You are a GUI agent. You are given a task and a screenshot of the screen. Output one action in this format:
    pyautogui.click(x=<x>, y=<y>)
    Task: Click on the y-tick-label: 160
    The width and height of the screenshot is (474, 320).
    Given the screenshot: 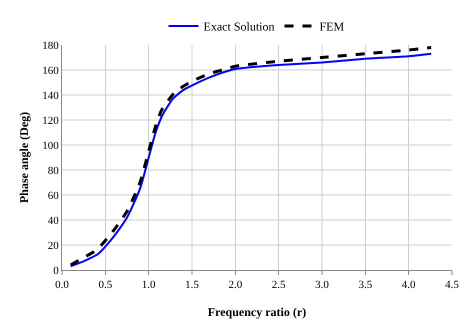 What is the action you would take?
    pyautogui.click(x=51, y=70)
    